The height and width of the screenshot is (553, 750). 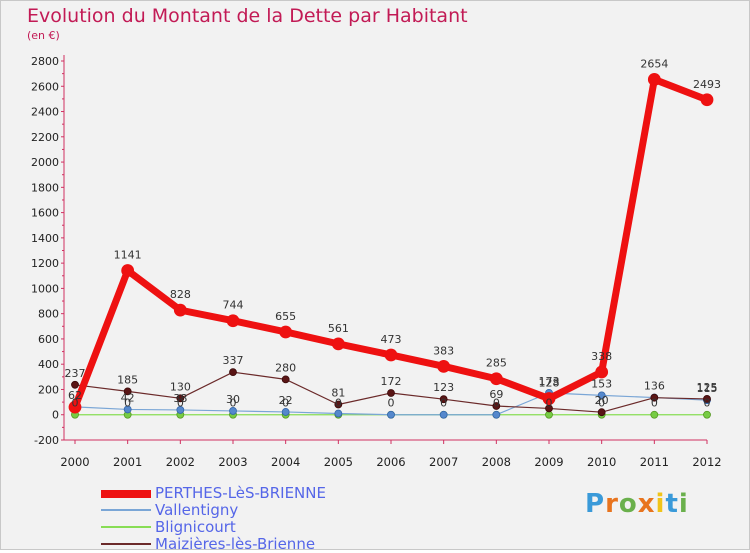 What do you see at coordinates (45, 187) in the screenshot?
I see `y-tick-label: 1800` at bounding box center [45, 187].